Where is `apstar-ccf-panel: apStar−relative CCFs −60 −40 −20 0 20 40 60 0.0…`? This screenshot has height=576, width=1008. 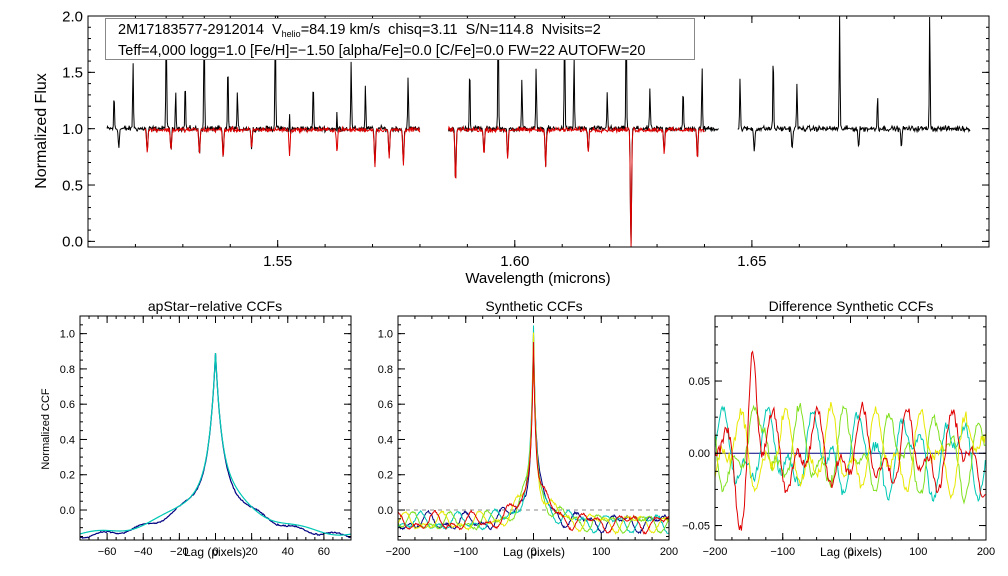 apstar-ccf-panel: apStar−relative CCFs −60 −40 −20 0 20 40 60 0.0… is located at coordinates (196, 428).